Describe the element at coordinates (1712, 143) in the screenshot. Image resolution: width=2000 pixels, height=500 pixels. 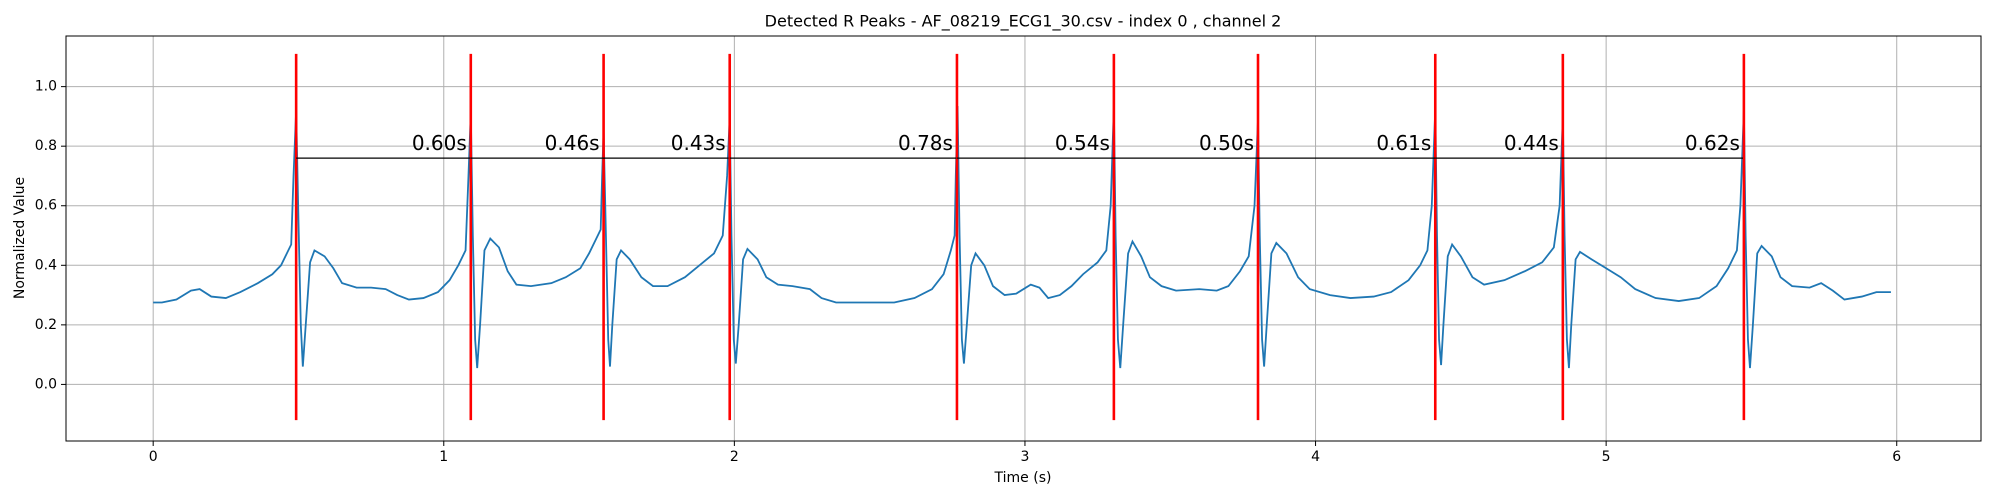
I see `rr-interval-label: 0.62s` at that location.